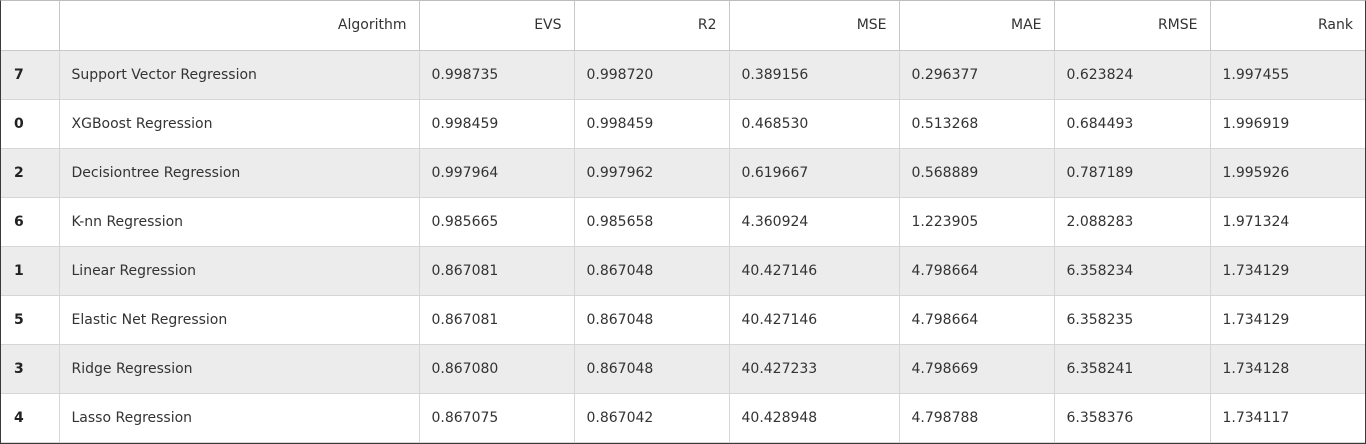 Image resolution: width=1366 pixels, height=444 pixels. What do you see at coordinates (239, 418) in the screenshot?
I see `cell-algorithm: Lasso Regression` at bounding box center [239, 418].